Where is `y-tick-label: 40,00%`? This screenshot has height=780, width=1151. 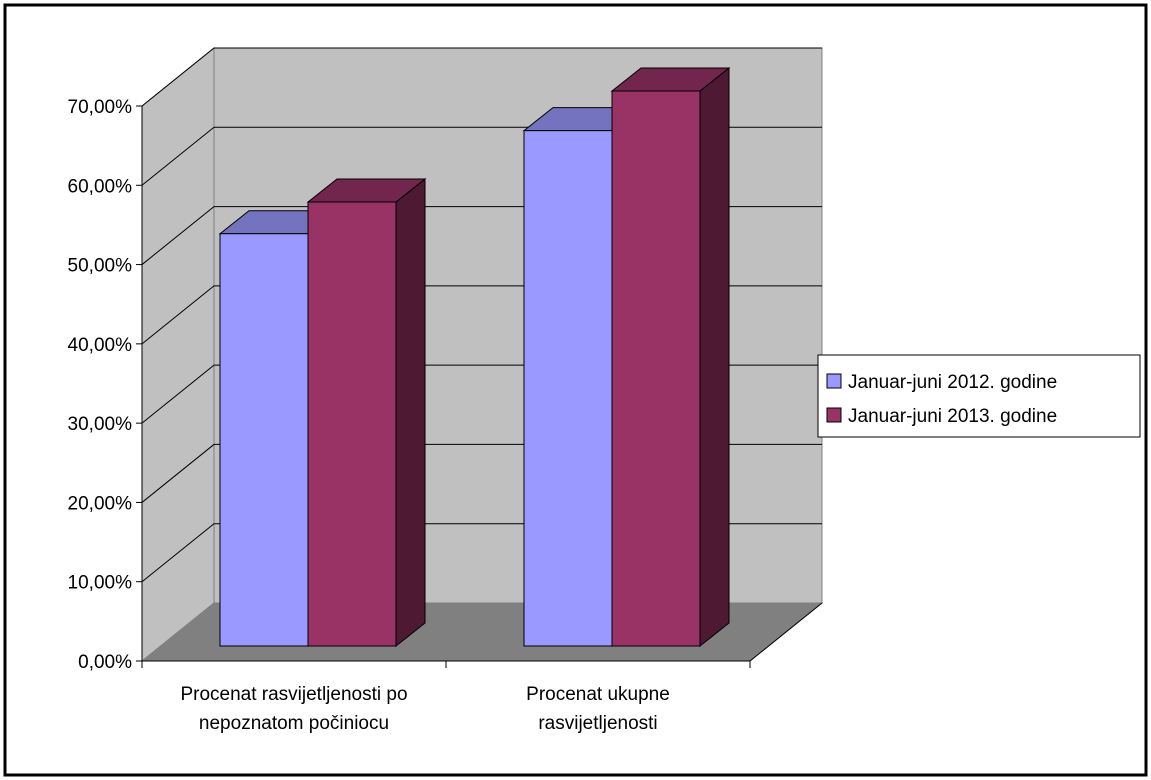
y-tick-label: 40,00% is located at coordinates (100, 345).